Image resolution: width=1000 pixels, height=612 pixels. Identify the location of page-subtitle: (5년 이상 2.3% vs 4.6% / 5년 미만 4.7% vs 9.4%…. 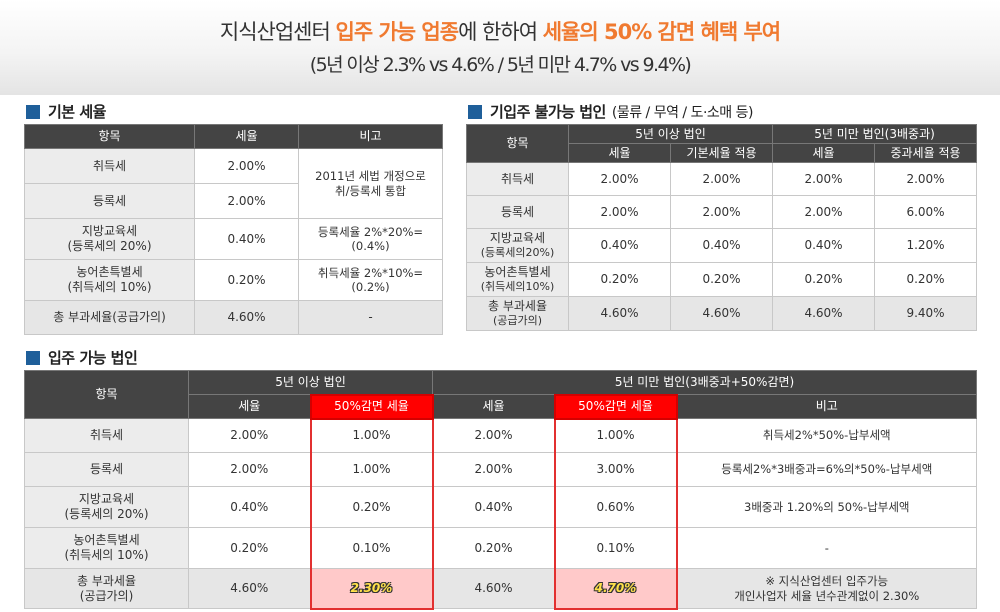
(500, 65).